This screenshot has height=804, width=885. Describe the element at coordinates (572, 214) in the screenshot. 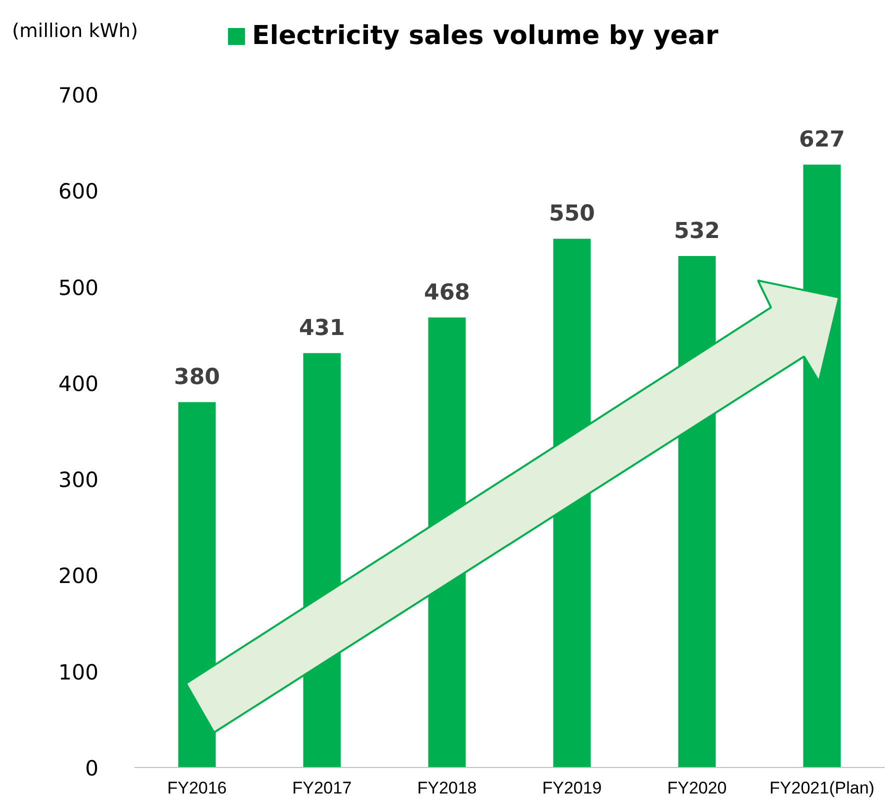

I see `data-label: 550` at that location.